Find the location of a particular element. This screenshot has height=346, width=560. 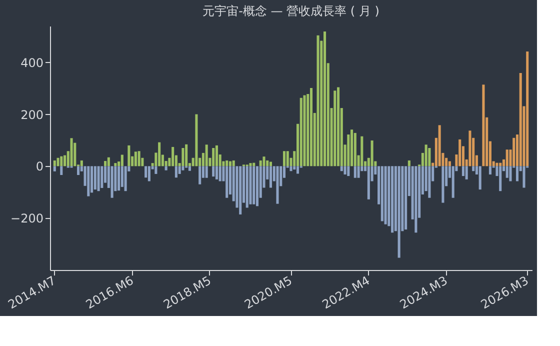

y-tick-label: 400 is located at coordinates (32, 63).